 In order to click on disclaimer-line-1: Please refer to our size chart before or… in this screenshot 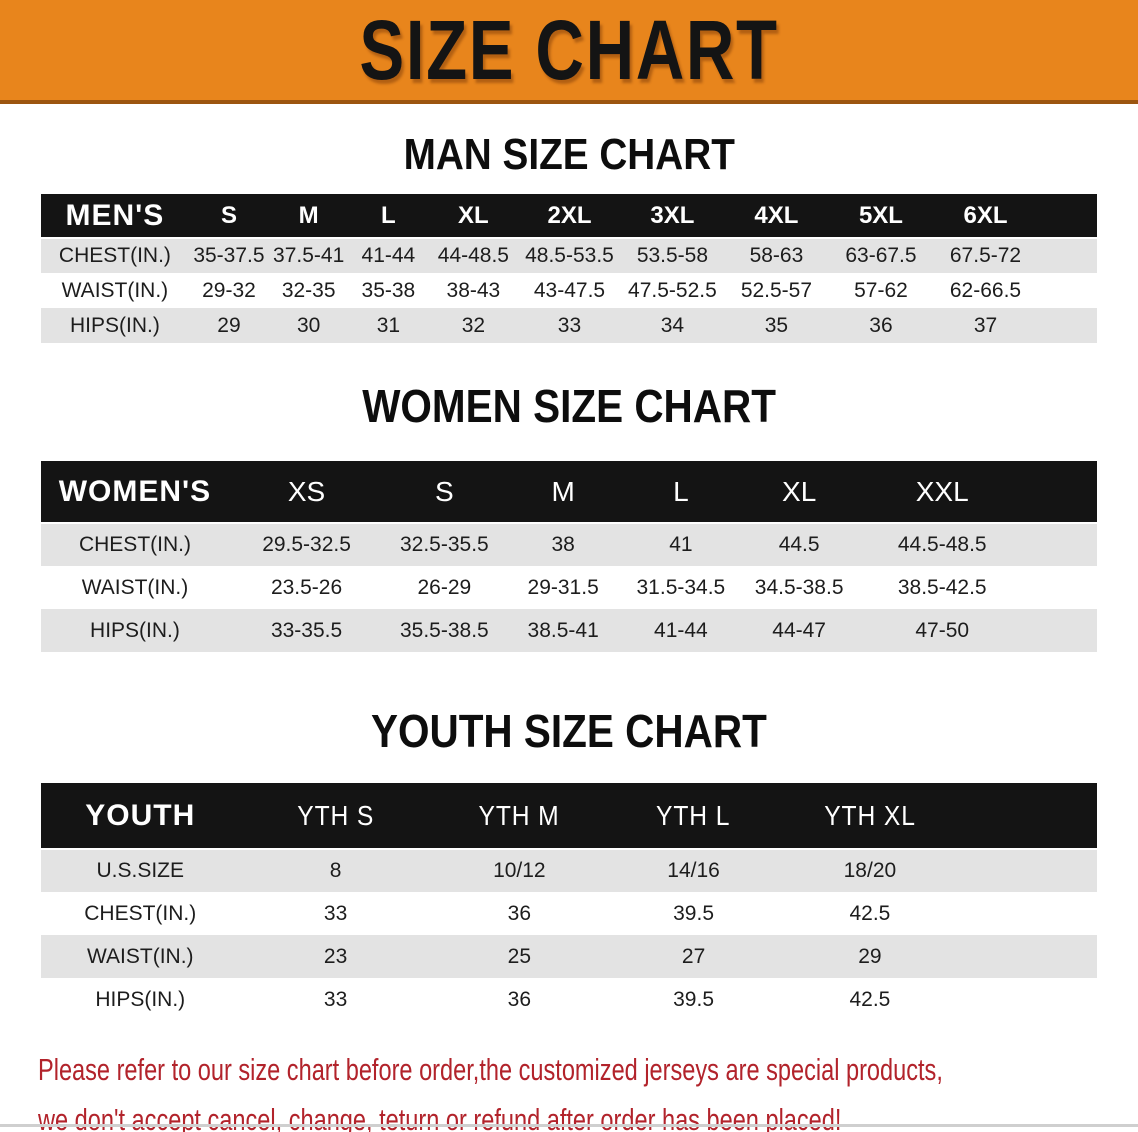, I will do `click(490, 1069)`.